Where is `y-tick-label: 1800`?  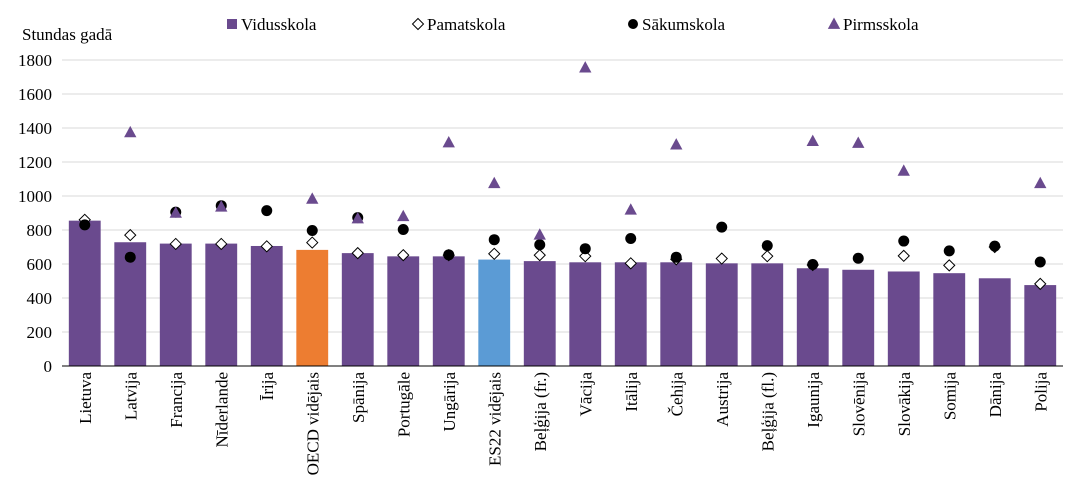
y-tick-label: 1800 is located at coordinates (35, 60).